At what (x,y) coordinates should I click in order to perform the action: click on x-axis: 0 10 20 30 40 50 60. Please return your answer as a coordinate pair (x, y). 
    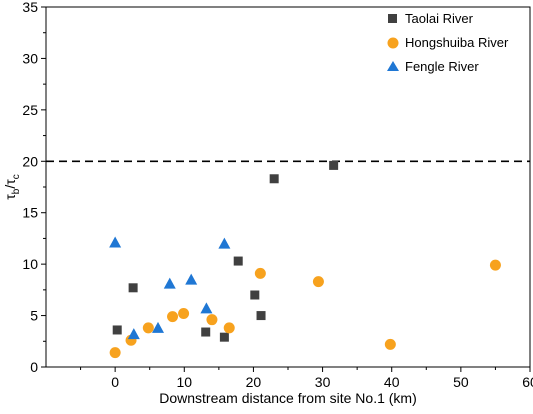
    Looking at the image, I should click on (306, 378).